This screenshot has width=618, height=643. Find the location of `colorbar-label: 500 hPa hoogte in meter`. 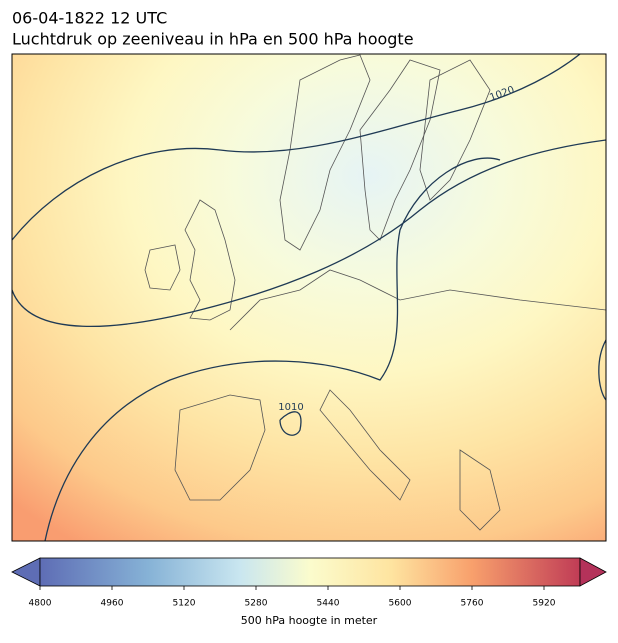

colorbar-label: 500 hPa hoogte in meter is located at coordinates (309, 620).